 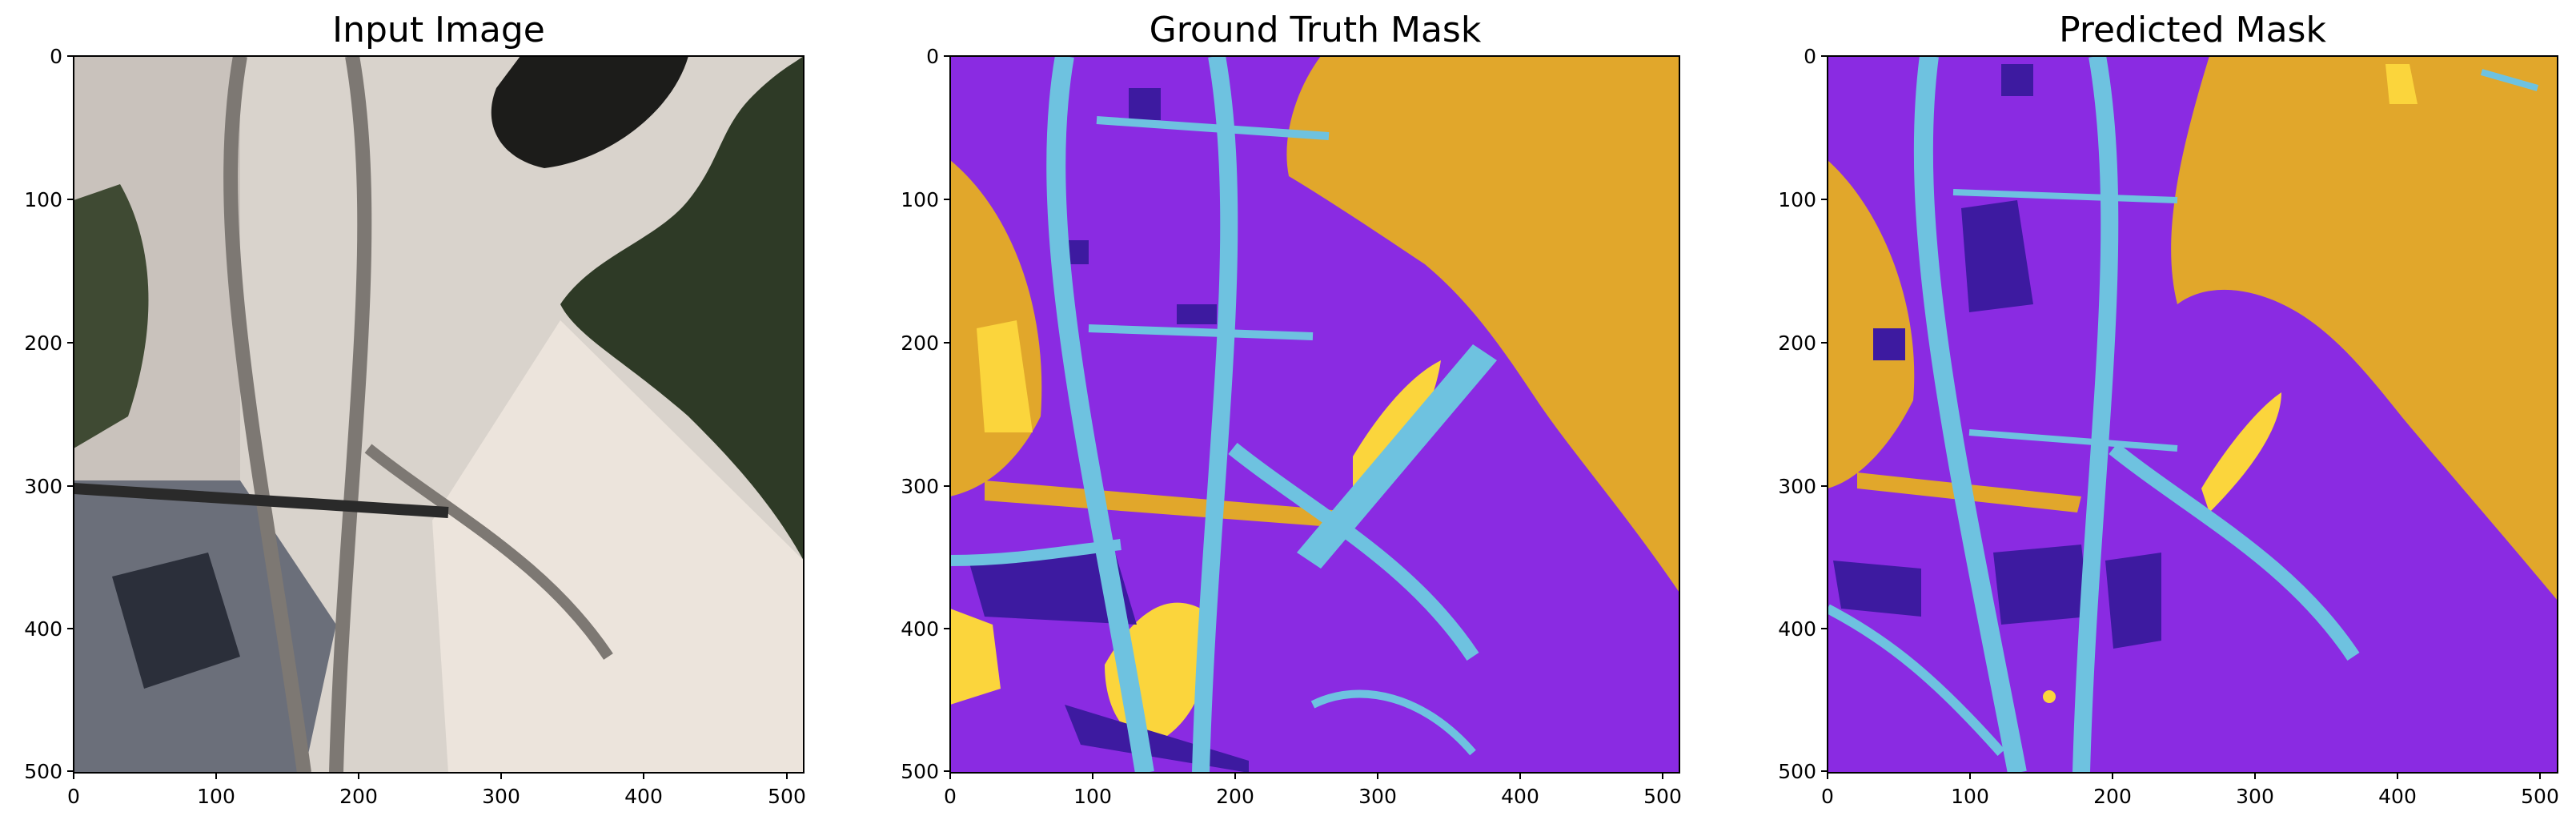 What do you see at coordinates (2192, 30) in the screenshot?
I see `panel-title: Predicted Mask` at bounding box center [2192, 30].